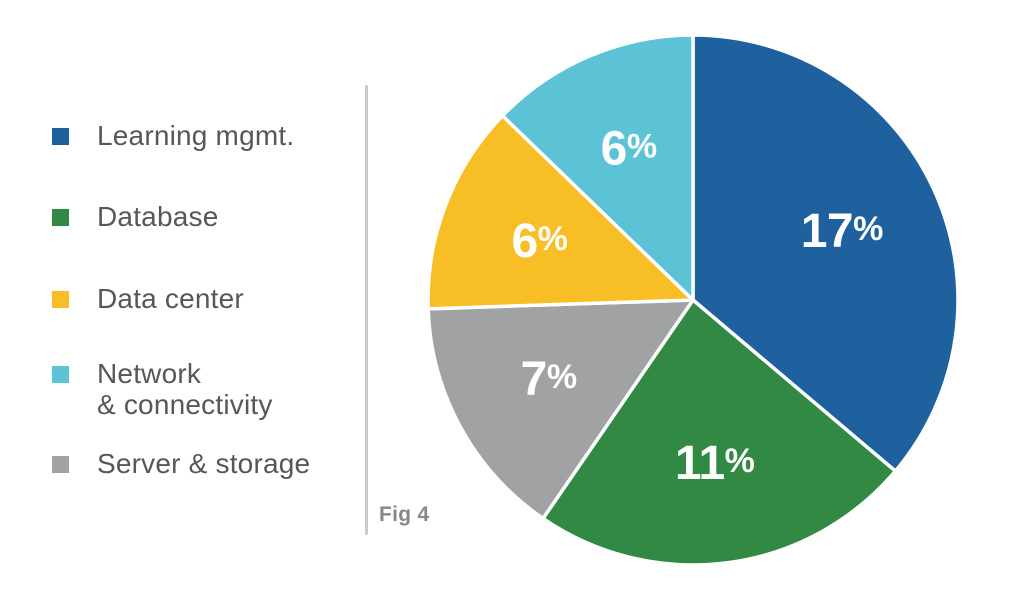 The image size is (1024, 615). Describe the element at coordinates (185, 389) in the screenshot. I see `legend-label: Network & connectivity` at that location.